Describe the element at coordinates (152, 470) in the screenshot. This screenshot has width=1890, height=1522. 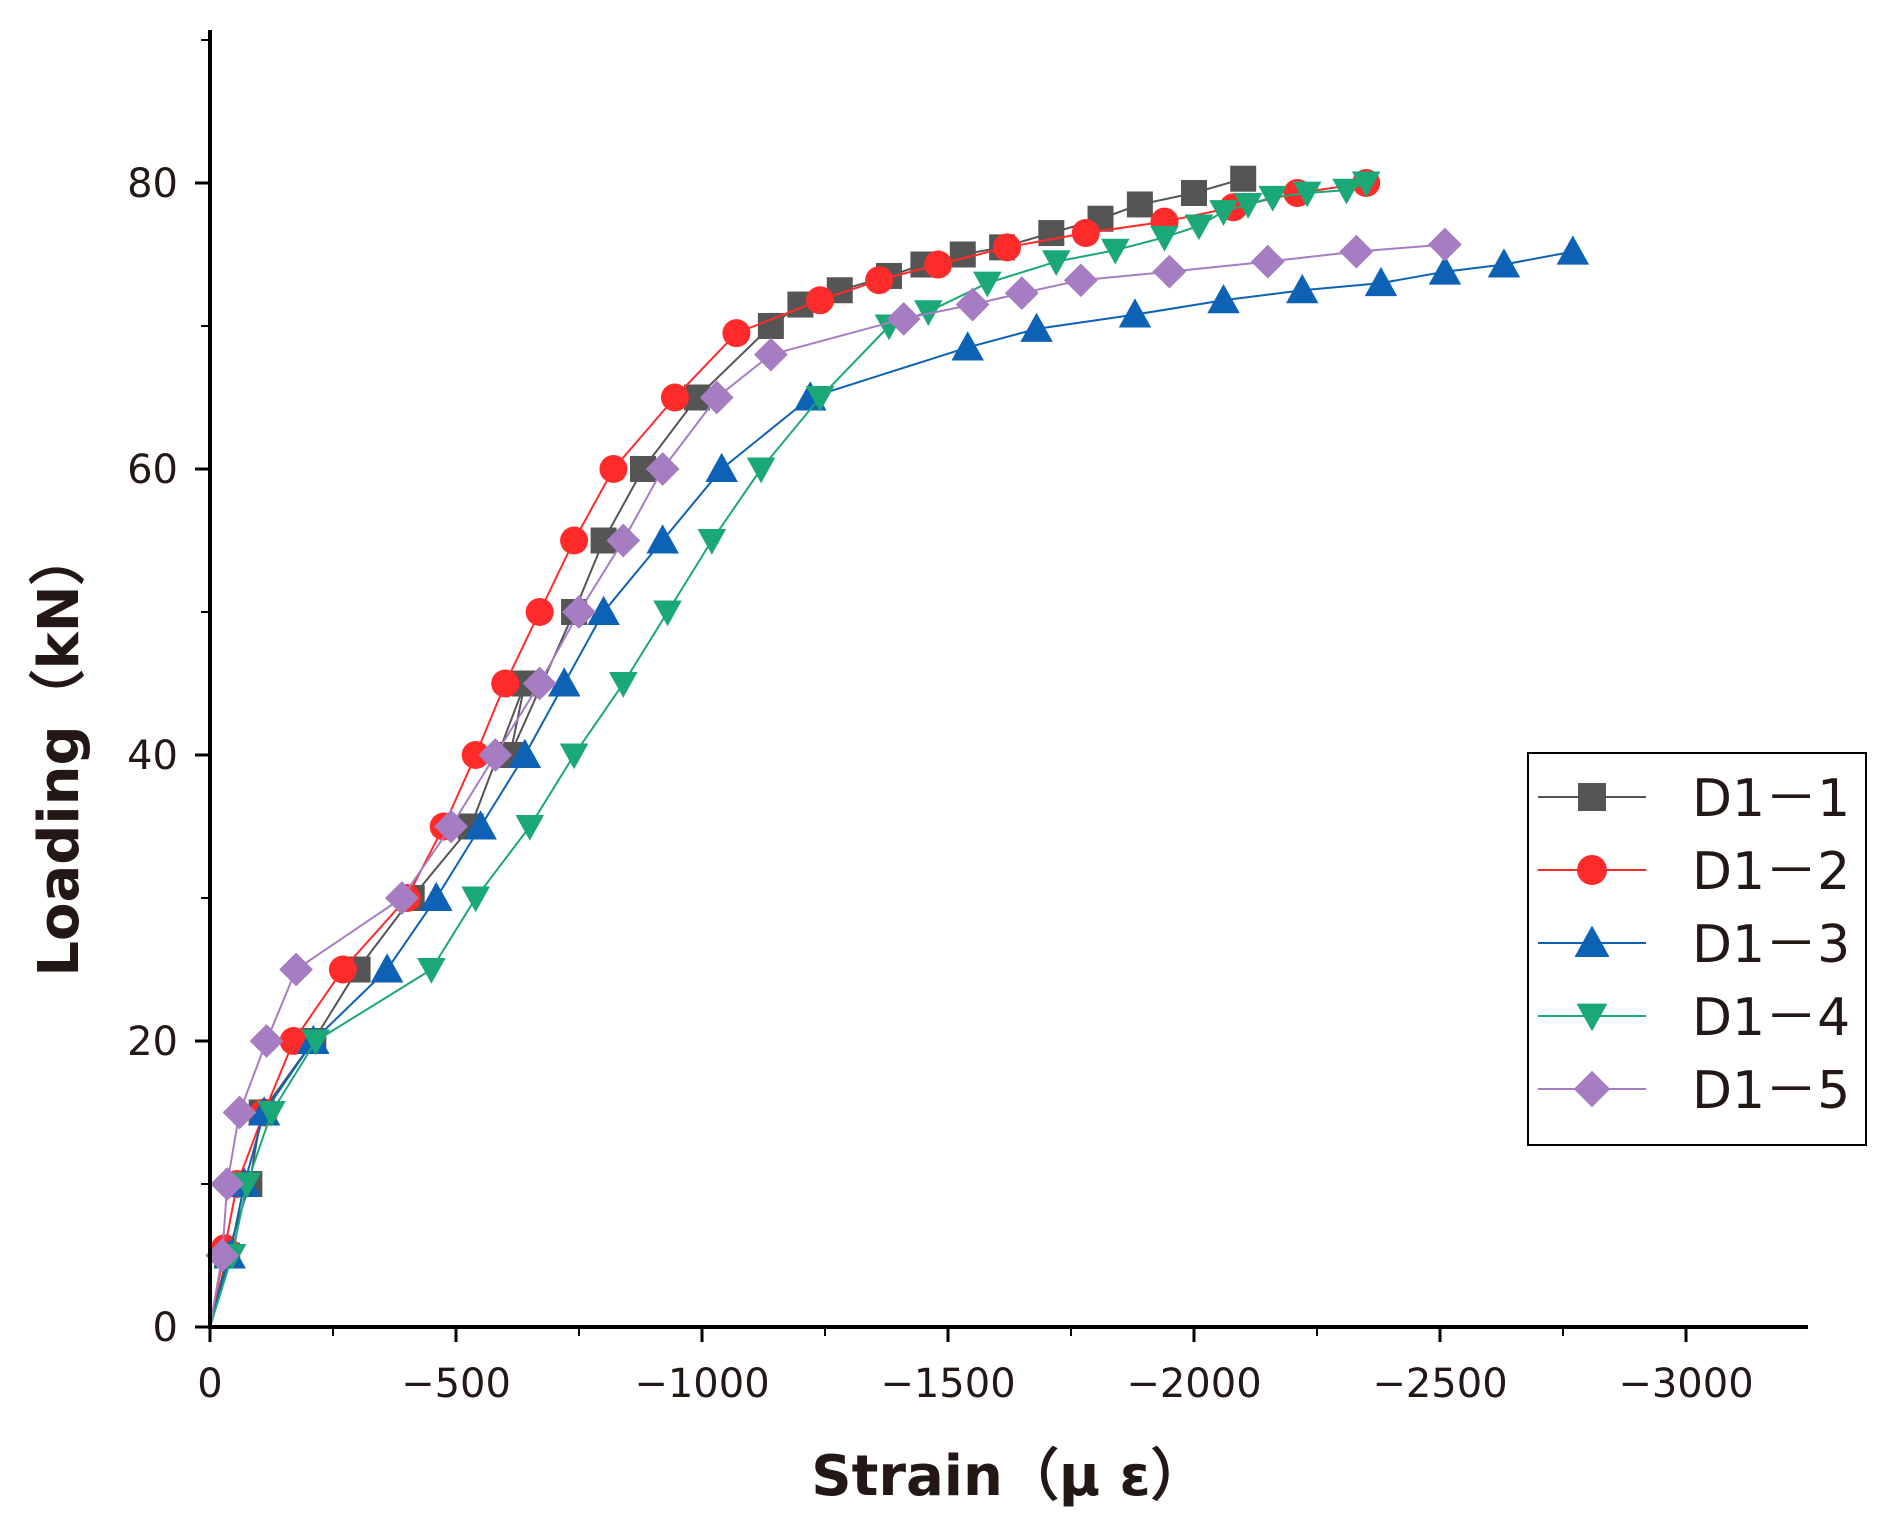
I see `y-tick-label: 60` at that location.